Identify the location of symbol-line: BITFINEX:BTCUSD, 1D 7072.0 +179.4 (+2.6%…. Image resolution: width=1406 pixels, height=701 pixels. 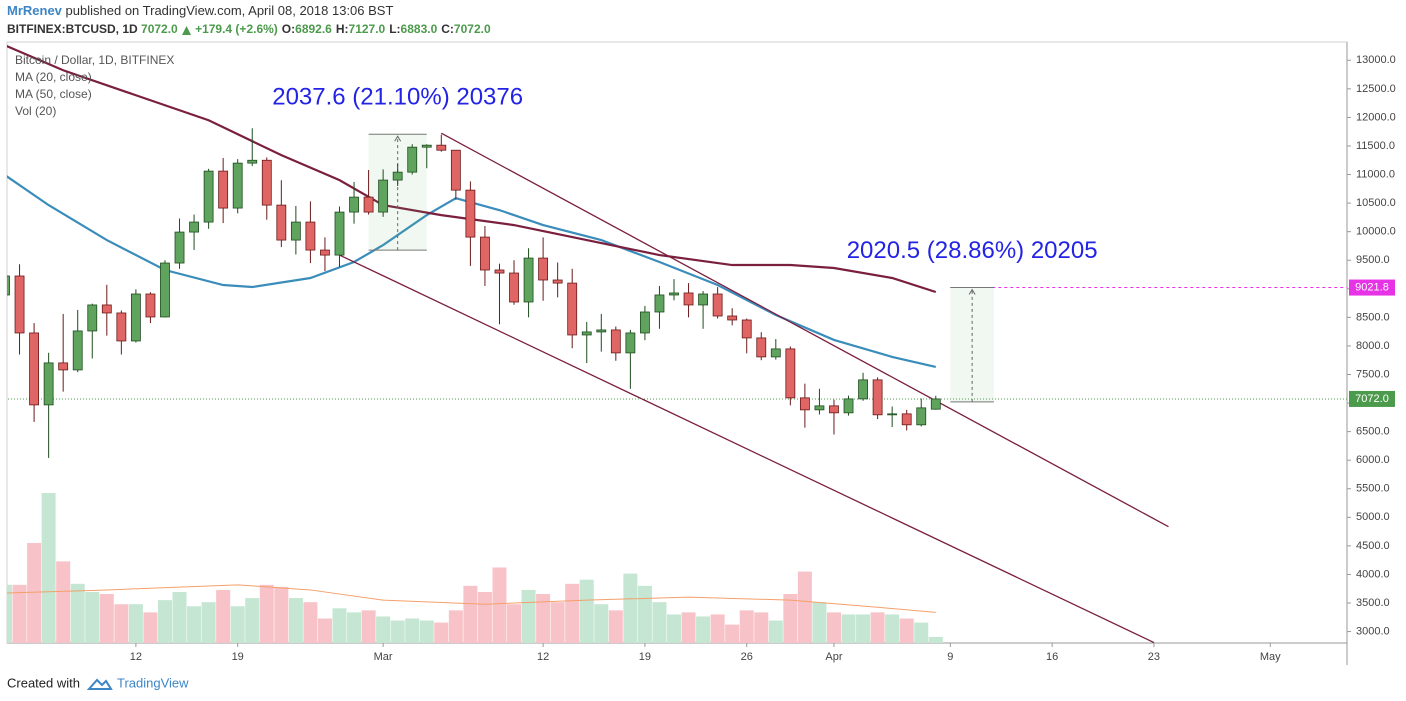
(249, 29).